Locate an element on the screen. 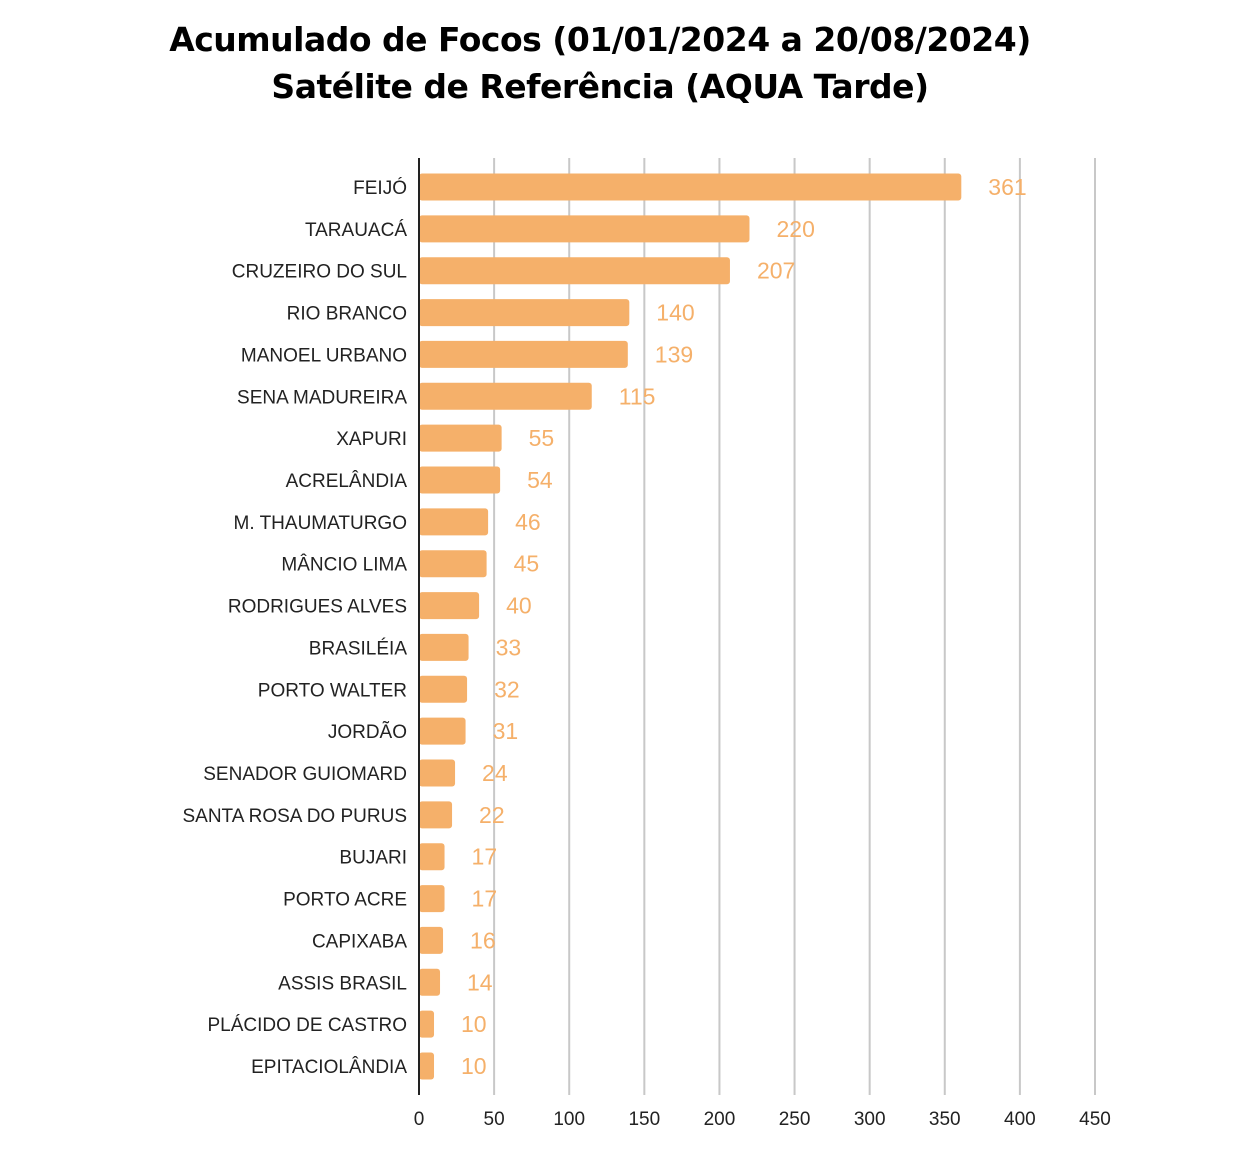 This screenshot has width=1256, height=1166. data-label: 55 is located at coordinates (542, 438).